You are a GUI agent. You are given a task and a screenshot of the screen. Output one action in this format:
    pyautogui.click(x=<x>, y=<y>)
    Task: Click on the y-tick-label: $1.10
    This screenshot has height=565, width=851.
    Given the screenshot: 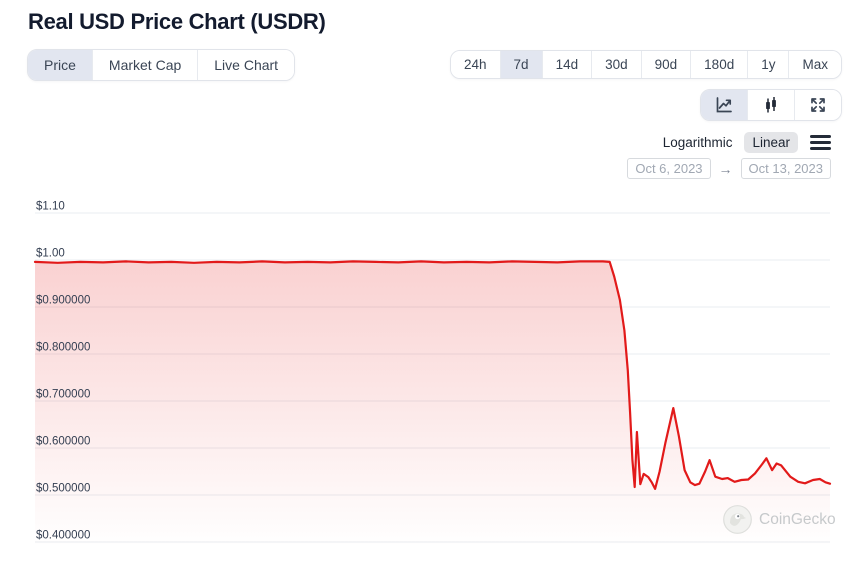 What is the action you would take?
    pyautogui.click(x=50, y=207)
    